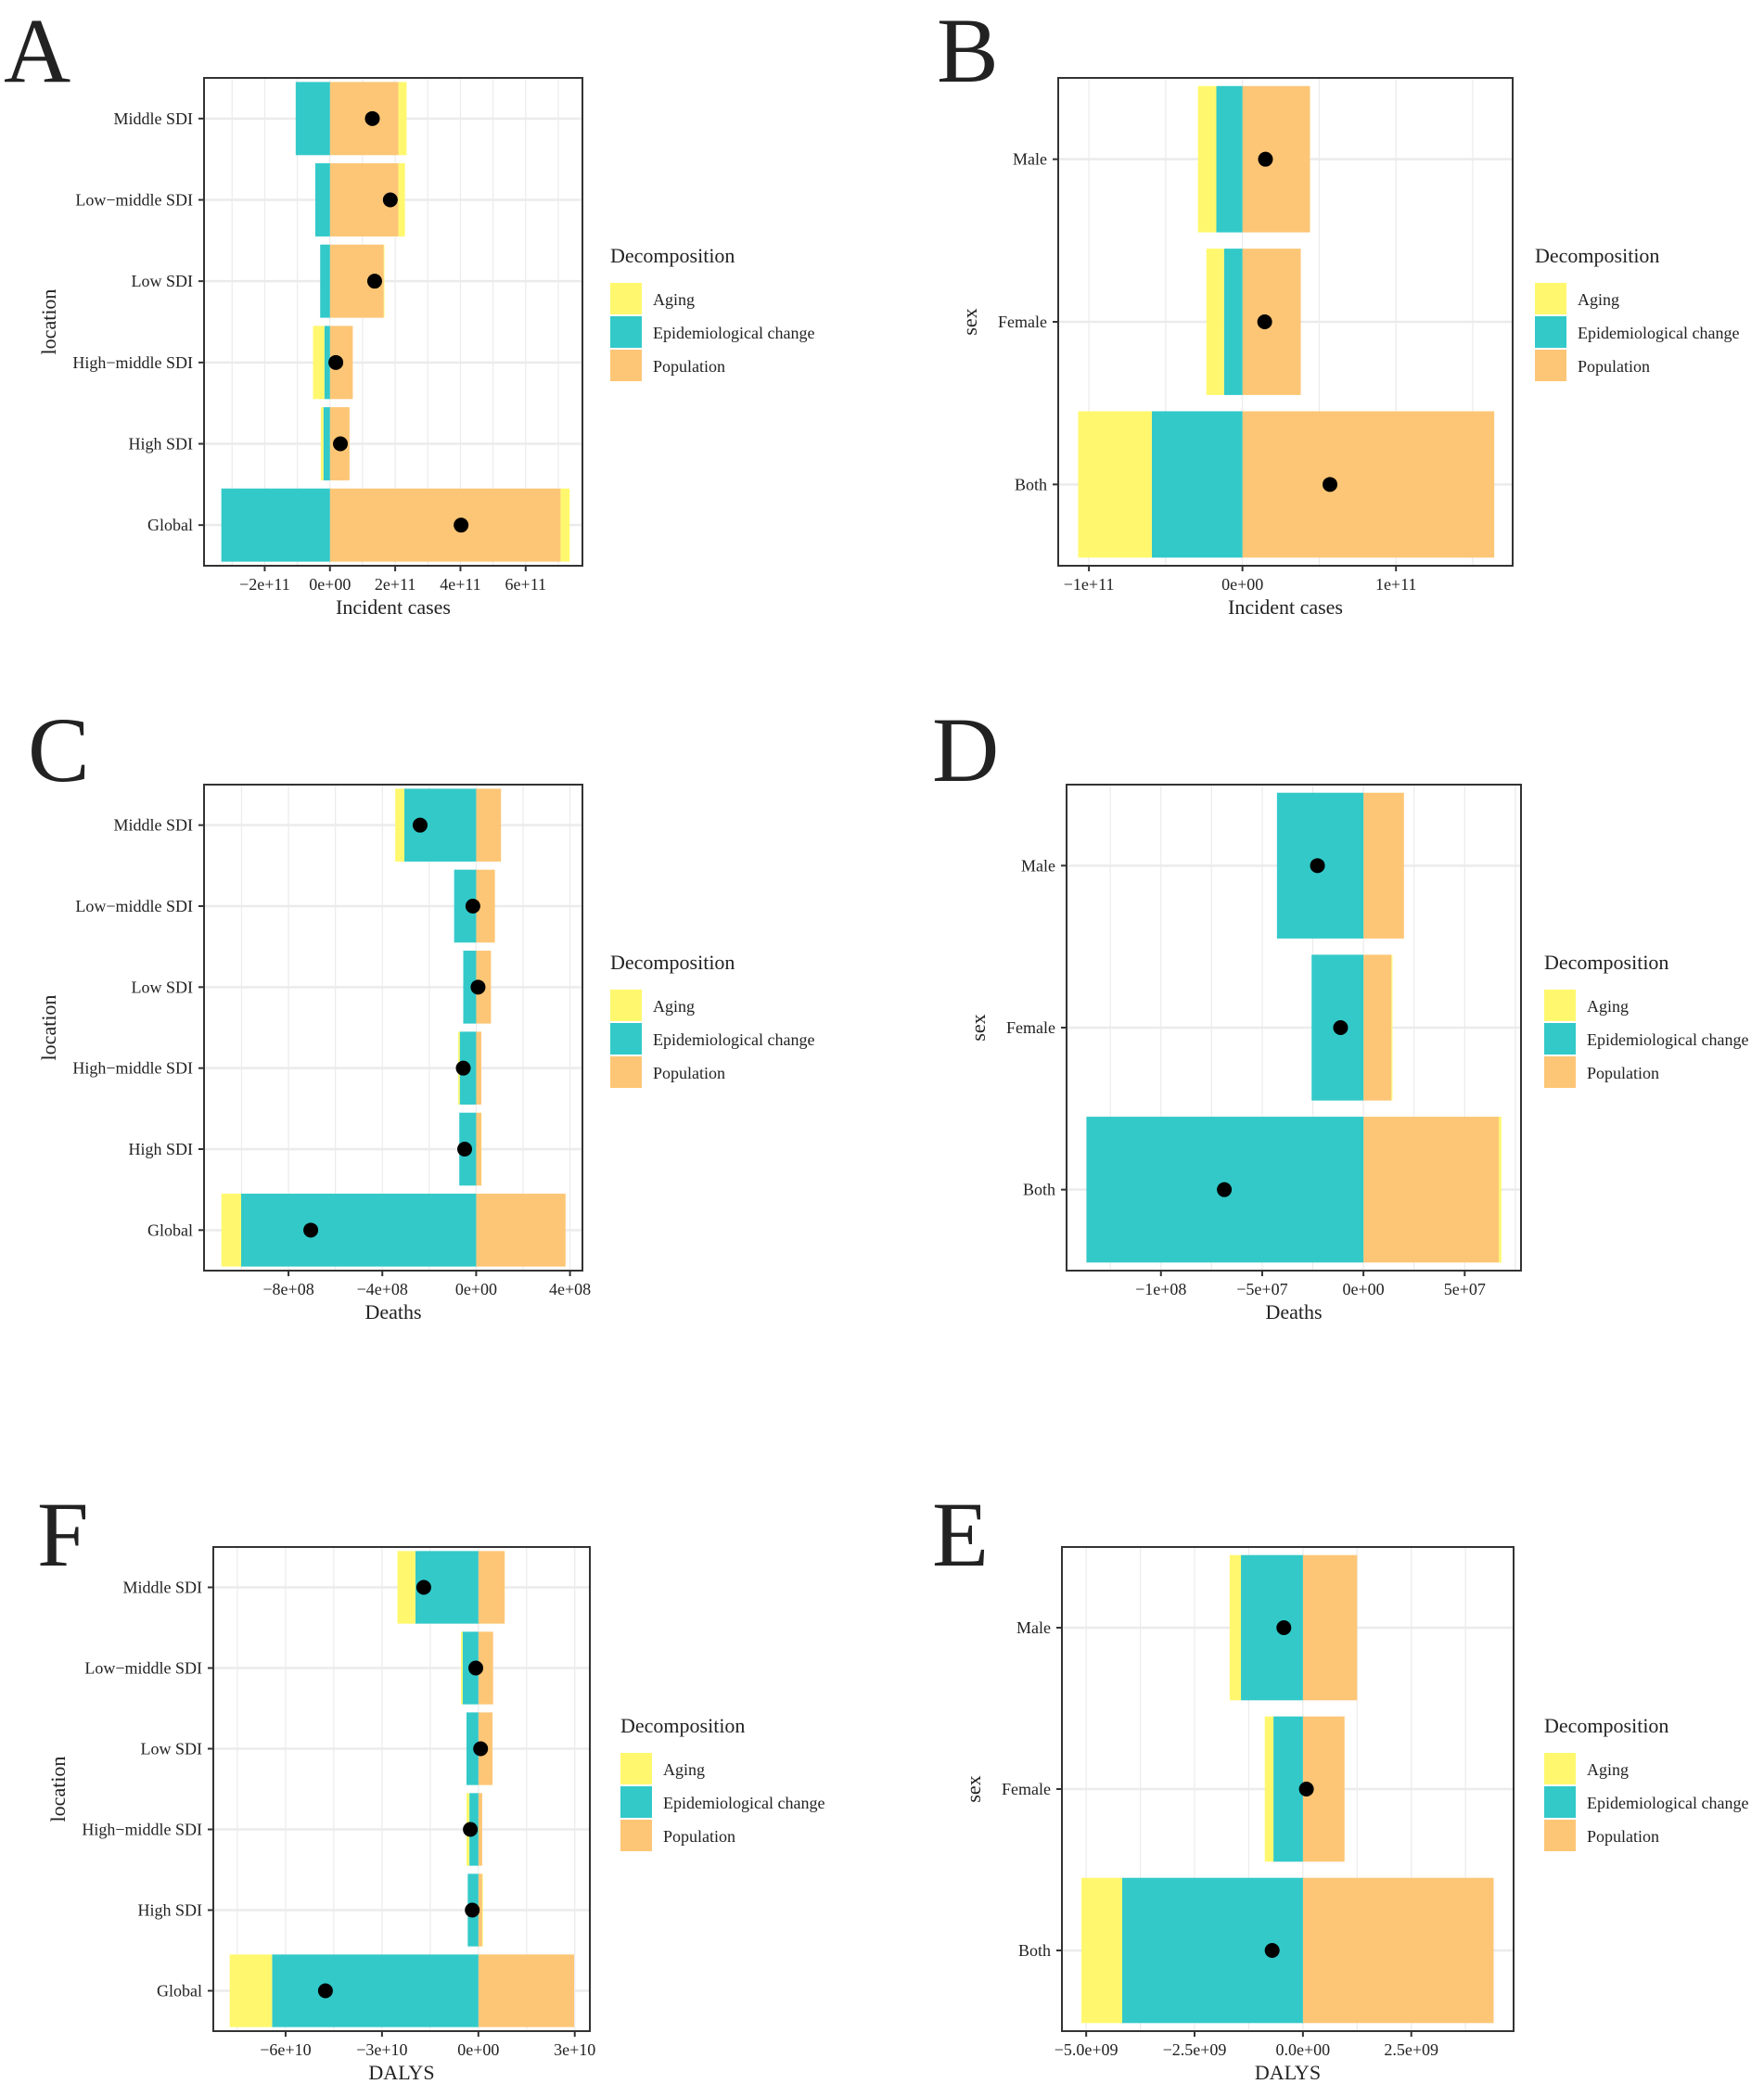 Image resolution: width=1764 pixels, height=2084 pixels. What do you see at coordinates (1026, 1789) in the screenshot?
I see `y-tick-label: Female` at bounding box center [1026, 1789].